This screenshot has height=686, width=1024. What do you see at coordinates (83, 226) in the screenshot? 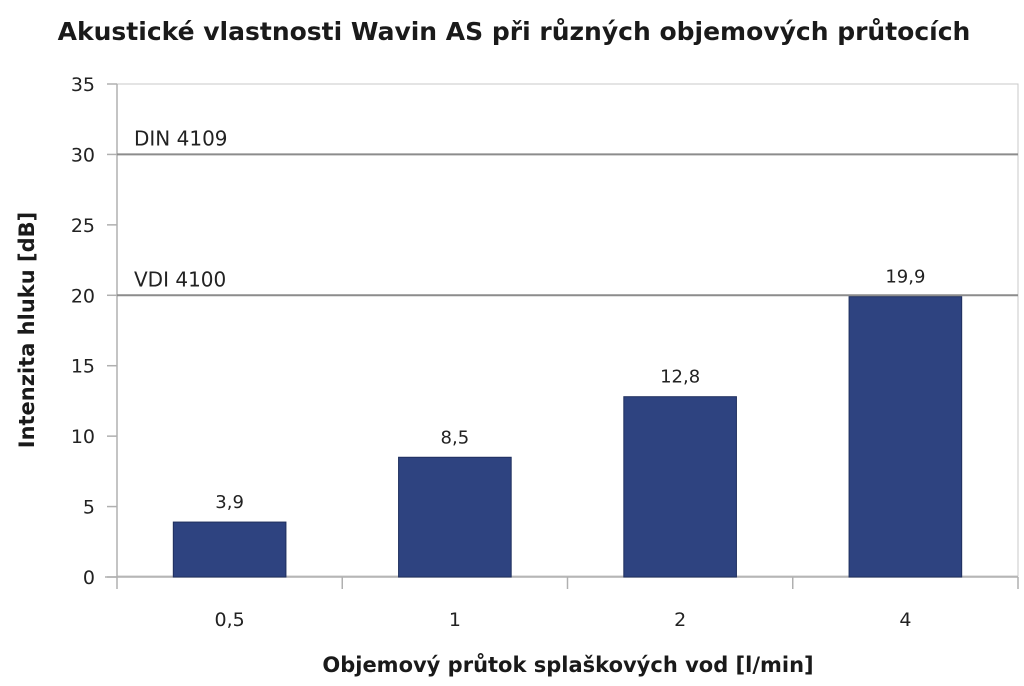
I see `y-tick-label: 25` at bounding box center [83, 226].